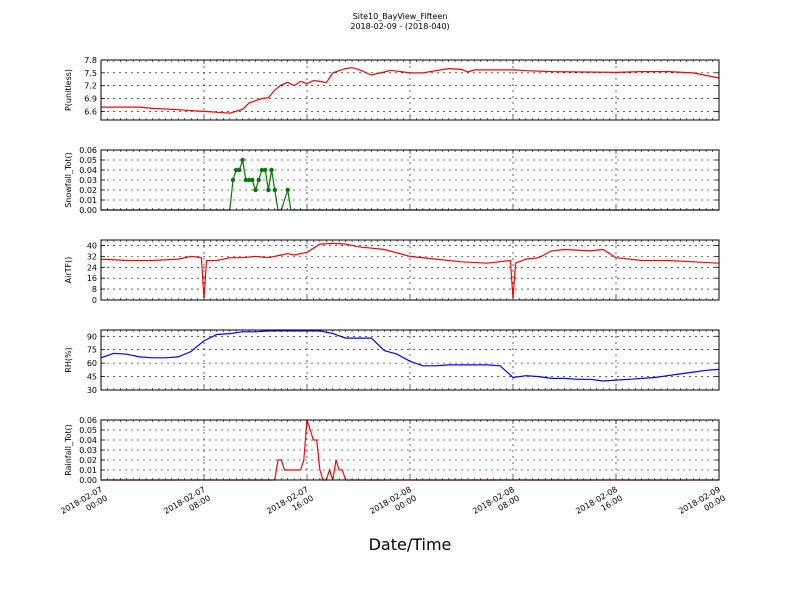 This screenshot has width=800, height=600. I want to click on panel-3: 0 8 16 24 32 40 AirTF(), so click(392, 272).